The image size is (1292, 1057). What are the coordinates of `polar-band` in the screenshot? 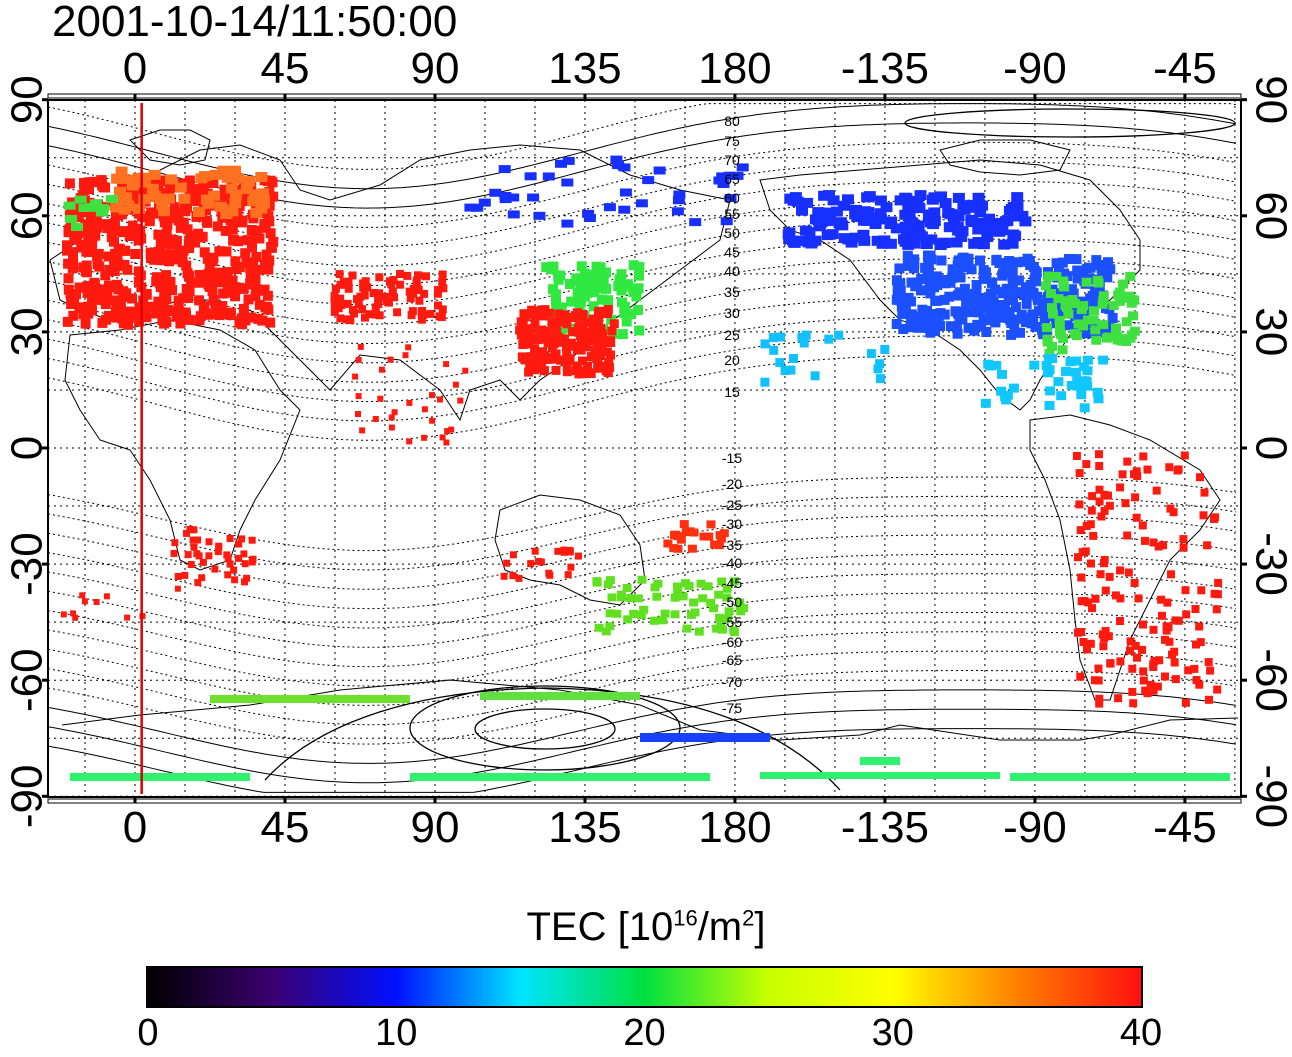 It's located at (705, 737).